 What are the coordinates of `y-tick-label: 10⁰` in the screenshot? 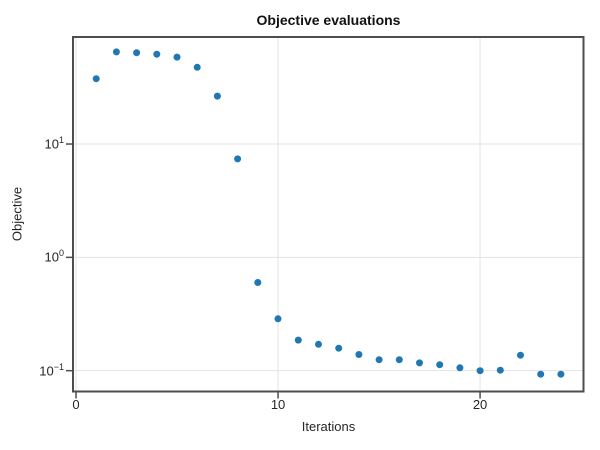 It's located at (54, 256).